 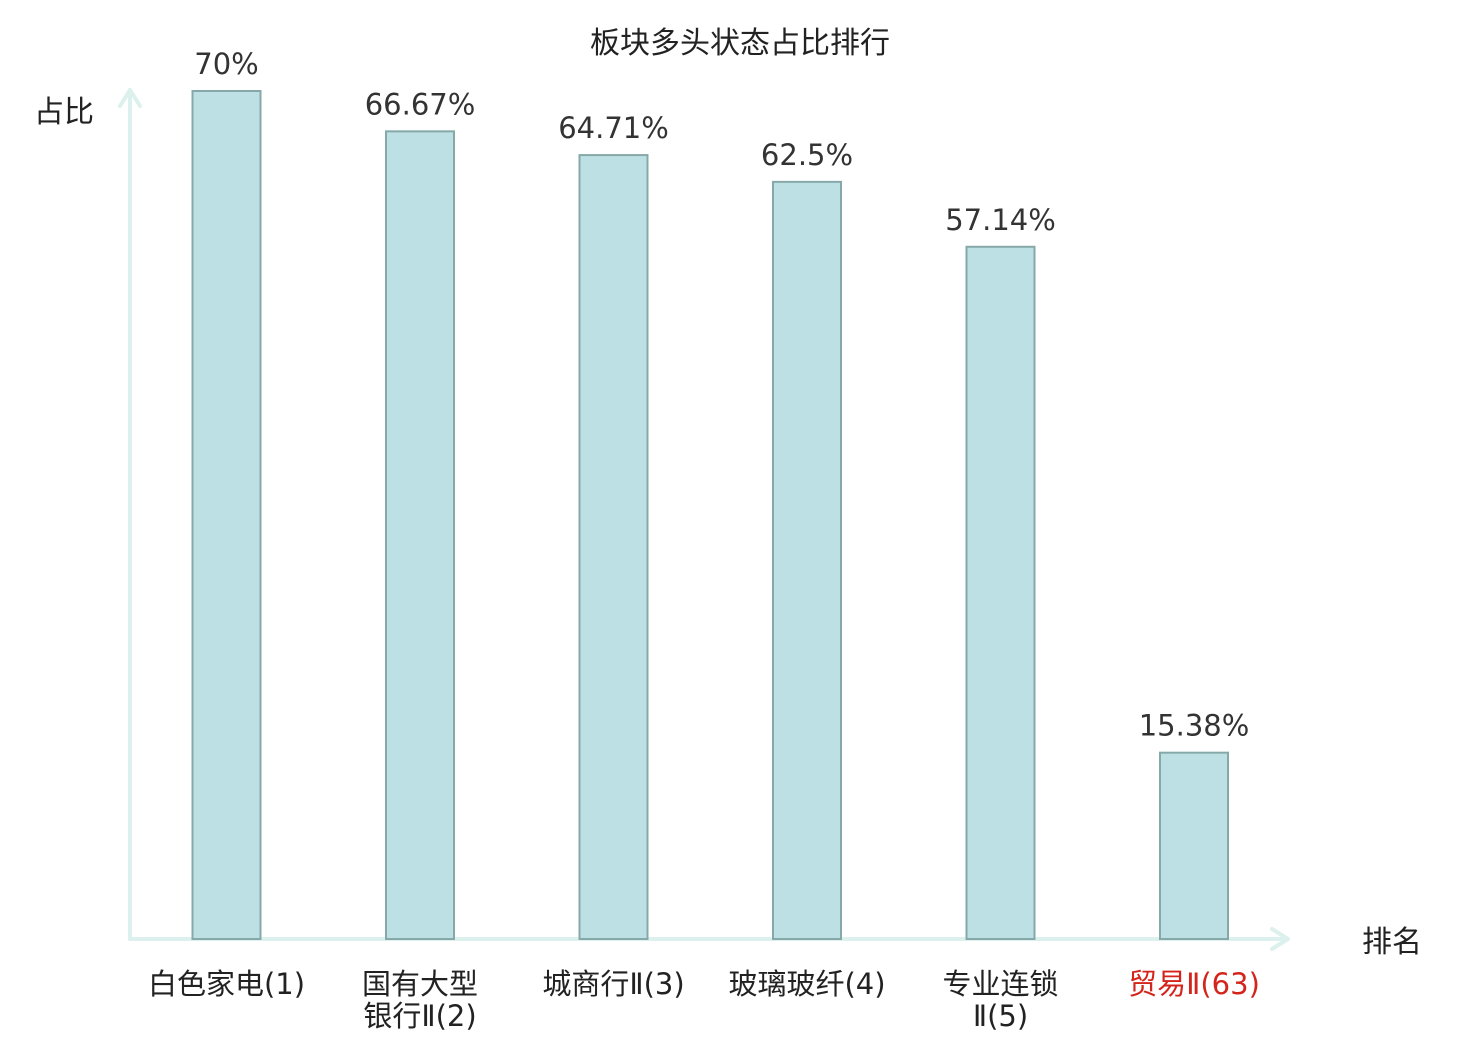 What do you see at coordinates (130, 98) in the screenshot?
I see `y-axis-arrow` at bounding box center [130, 98].